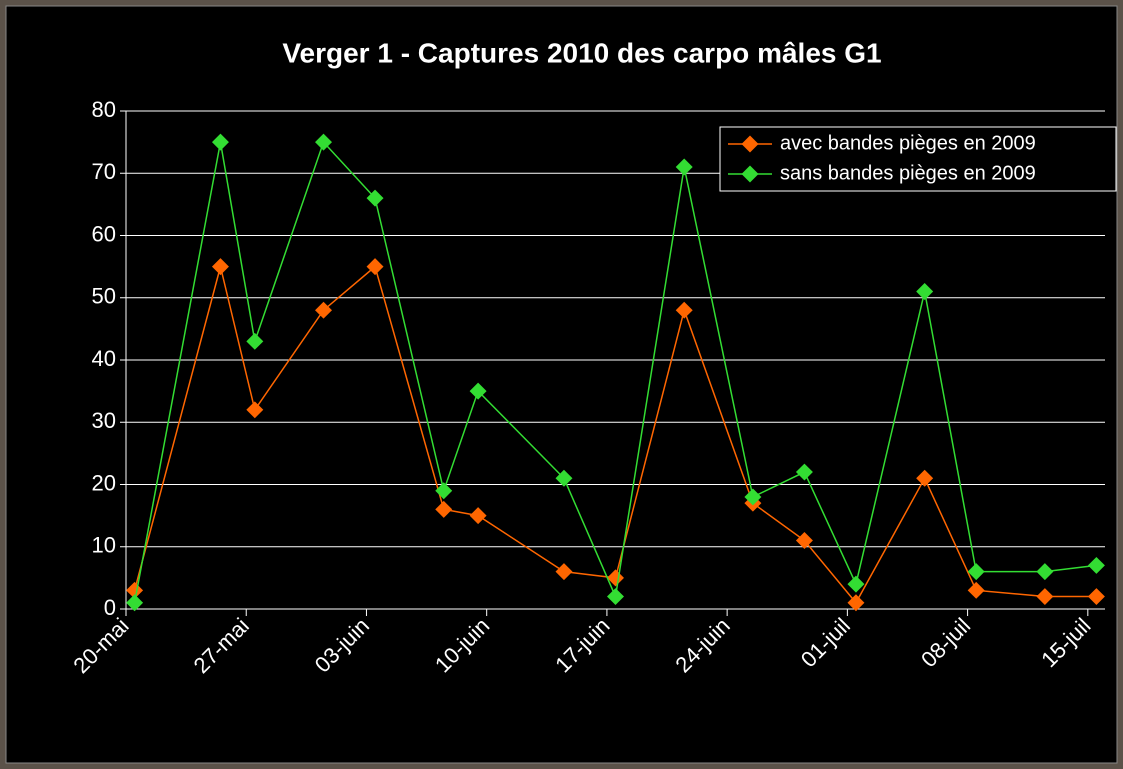  Describe the element at coordinates (908, 143) in the screenshot. I see `legend-label: avec bandes pièges en 2009` at that location.